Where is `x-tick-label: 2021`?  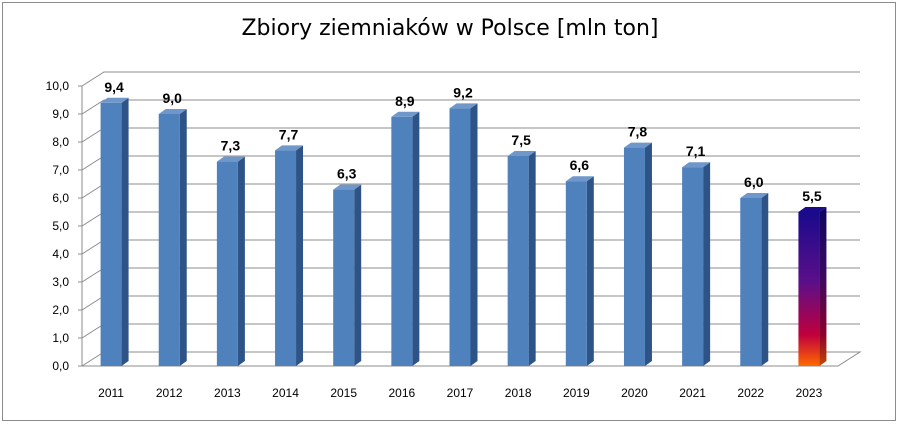
x-tick-label: 2021 is located at coordinates (692, 393).